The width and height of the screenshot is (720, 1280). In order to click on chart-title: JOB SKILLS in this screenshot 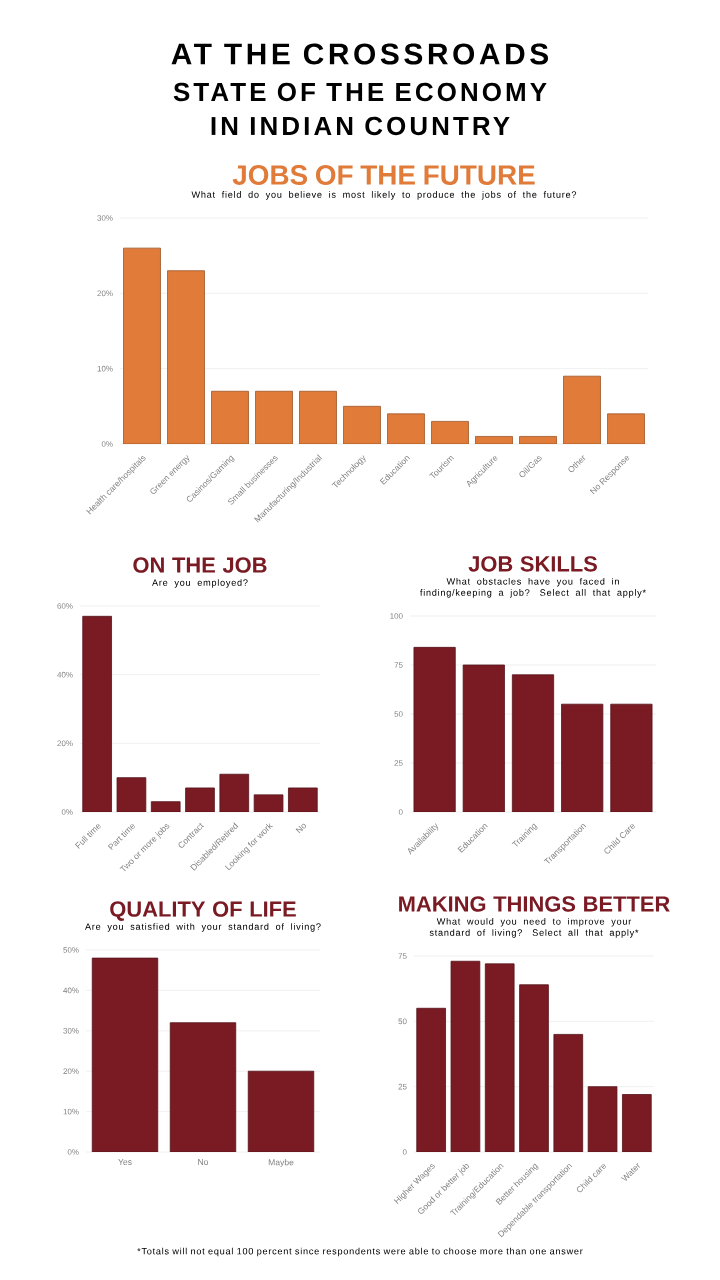, I will do `click(532, 564)`.